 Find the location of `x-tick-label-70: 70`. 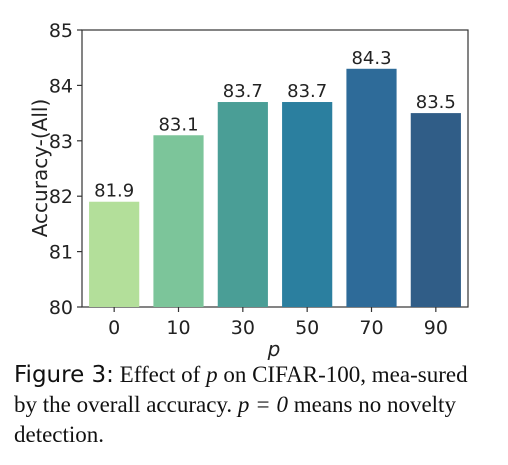

x-tick-label-70: 70 is located at coordinates (371, 328).